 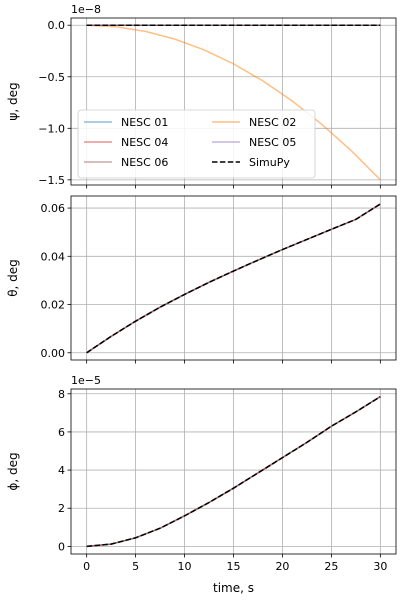 What do you see at coordinates (51, 180) in the screenshot?
I see `y-tick-label: −1.5` at bounding box center [51, 180].